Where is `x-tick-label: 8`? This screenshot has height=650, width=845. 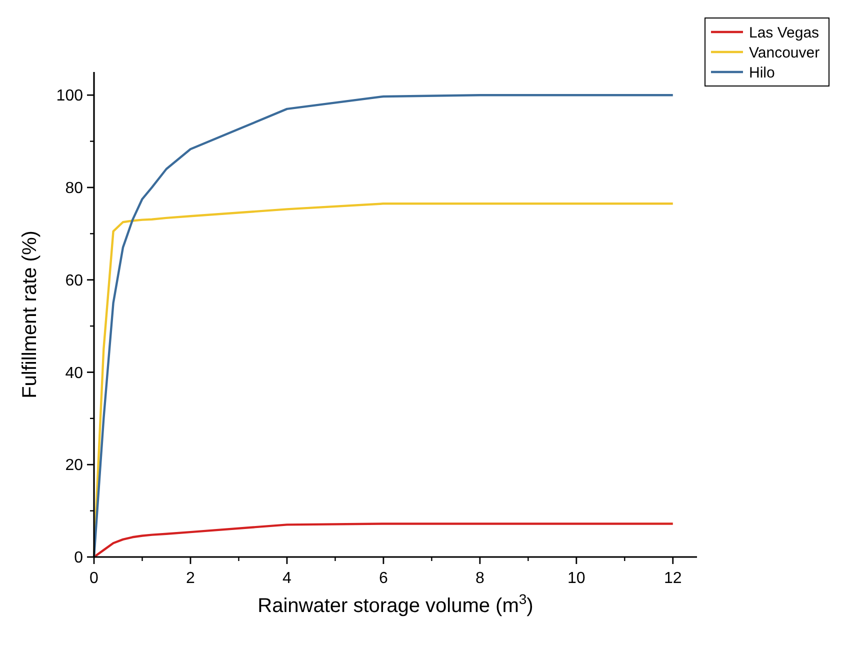 x-tick-label: 8 is located at coordinates (479, 578).